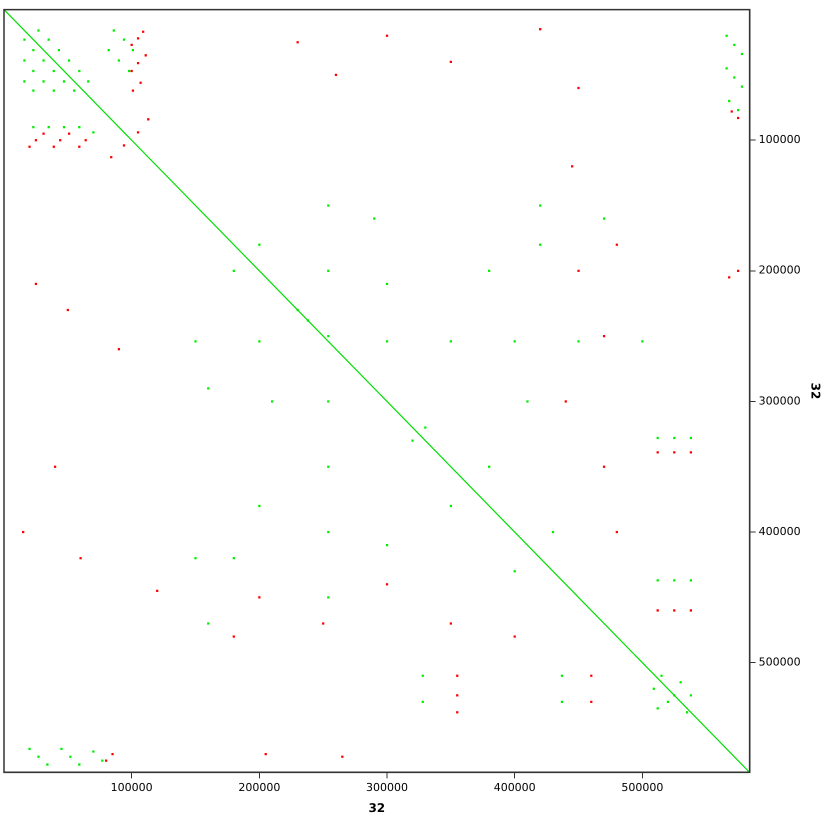  I want to click on x-tick-label: 200000, so click(259, 787).